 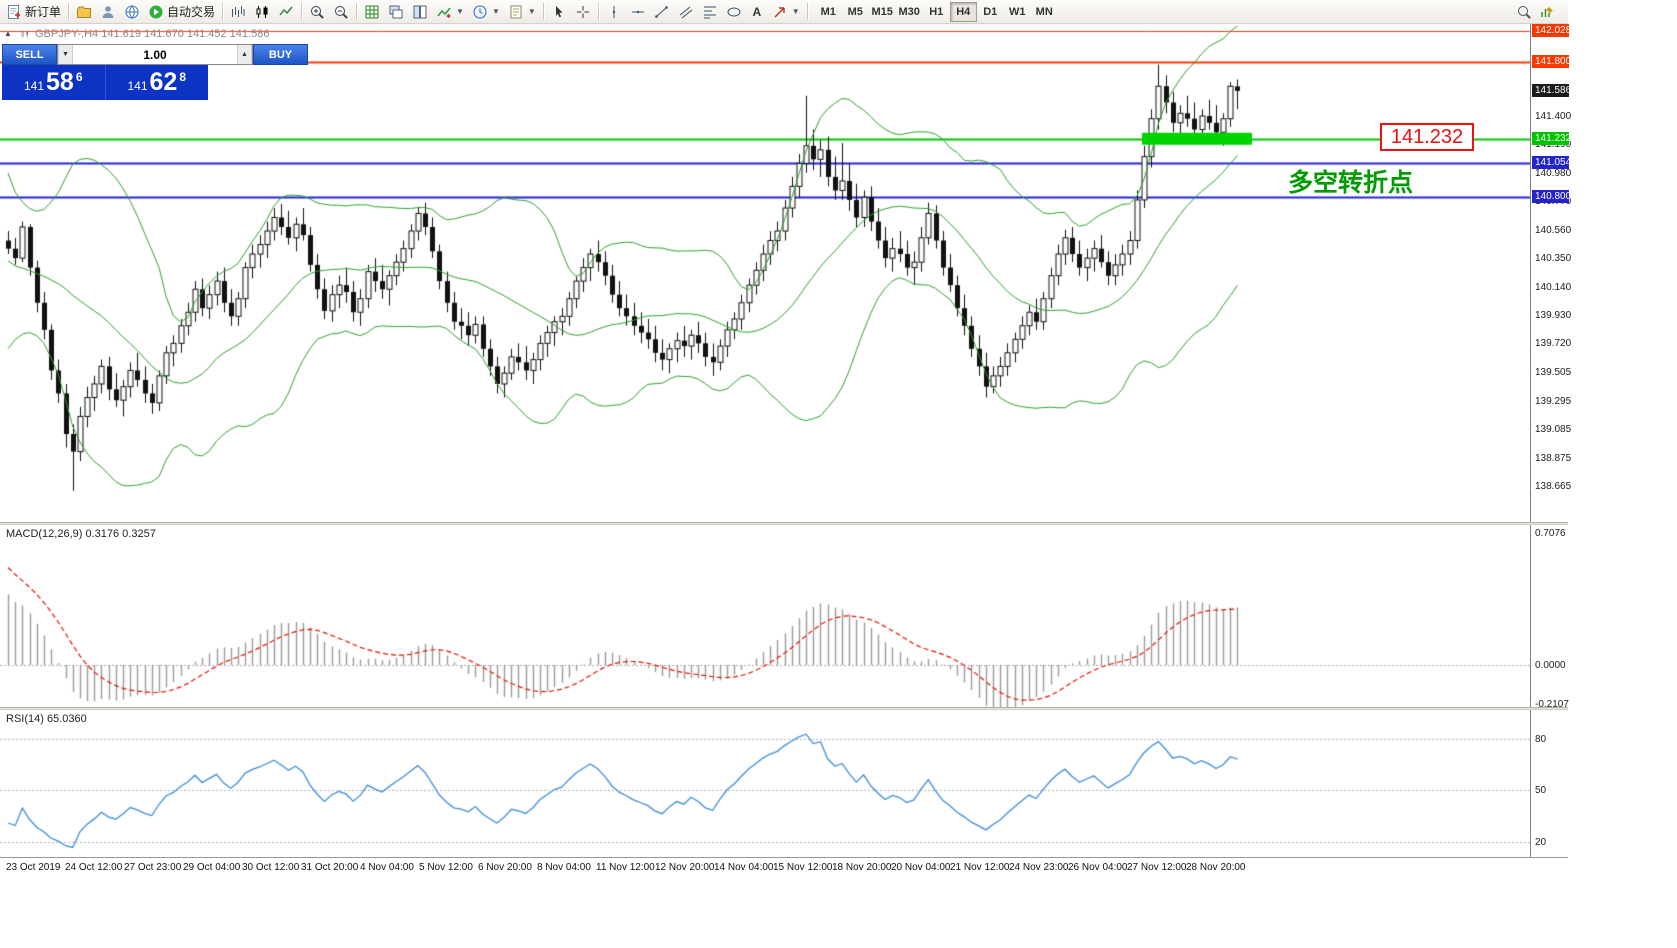 I want to click on timeframe-button-w1: W1, so click(x=1017, y=12).